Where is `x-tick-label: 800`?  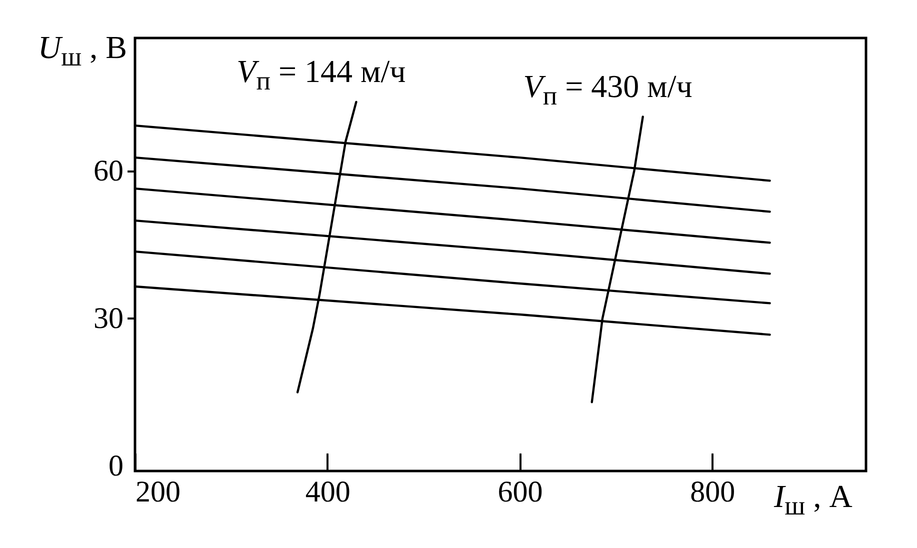 x-tick-label: 800 is located at coordinates (713, 492).